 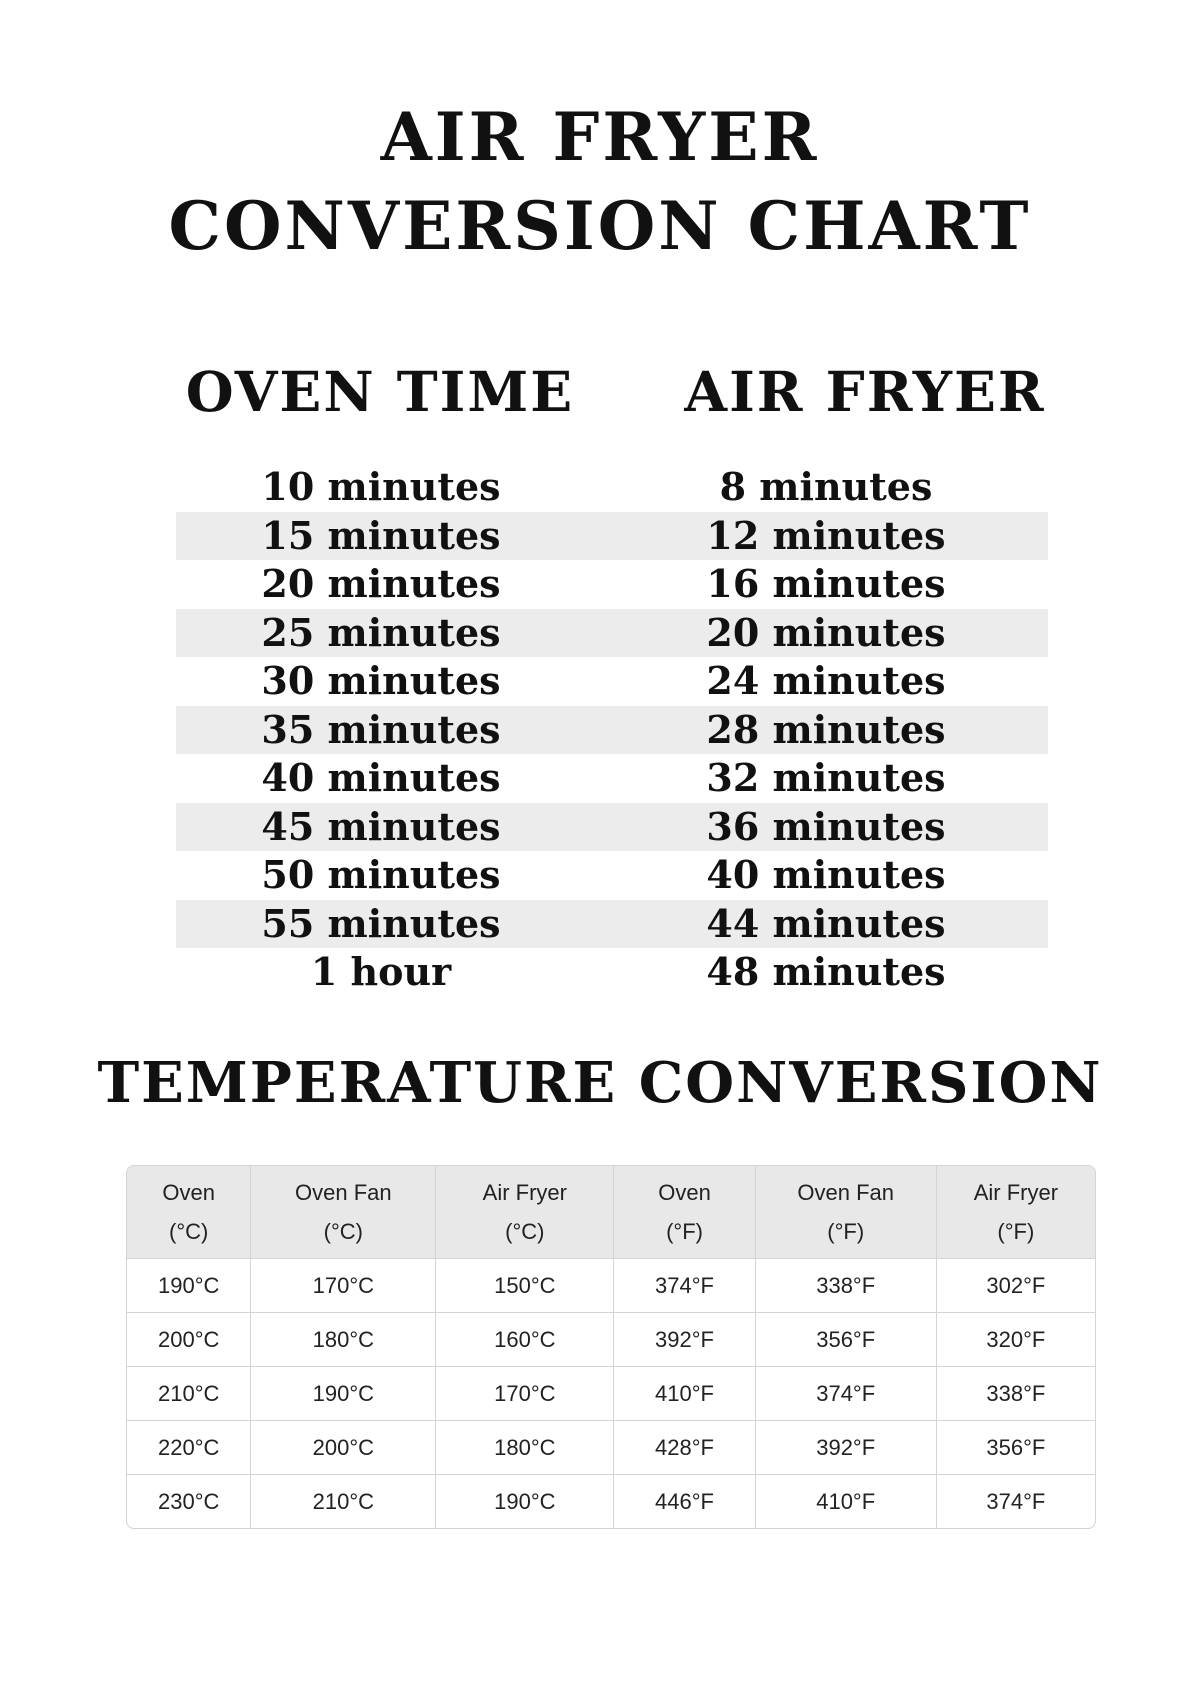 I want to click on temperature-row: 210°C 190°C 170°C 410°F 374°F 338°F, so click(x=611, y=1393).